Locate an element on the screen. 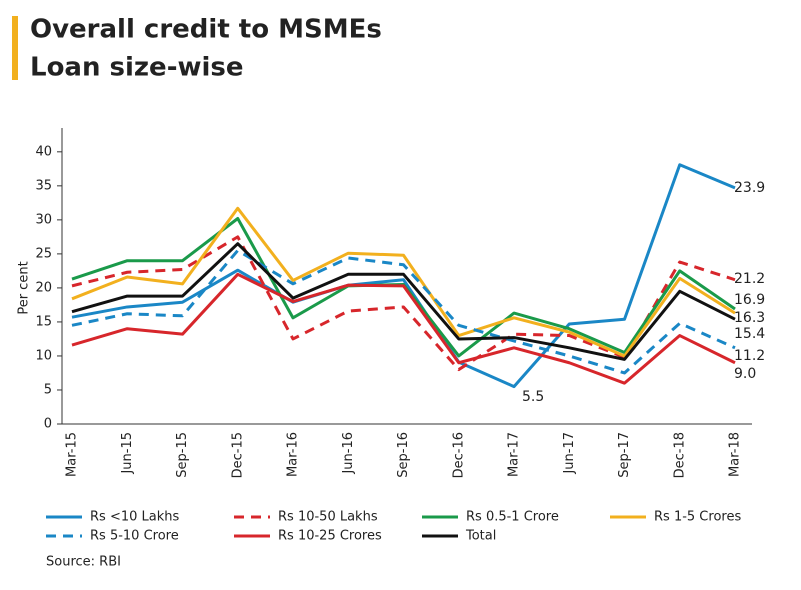 This screenshot has width=801, height=590. chart-title: Overall credit to MSMEs is located at coordinates (206, 30).